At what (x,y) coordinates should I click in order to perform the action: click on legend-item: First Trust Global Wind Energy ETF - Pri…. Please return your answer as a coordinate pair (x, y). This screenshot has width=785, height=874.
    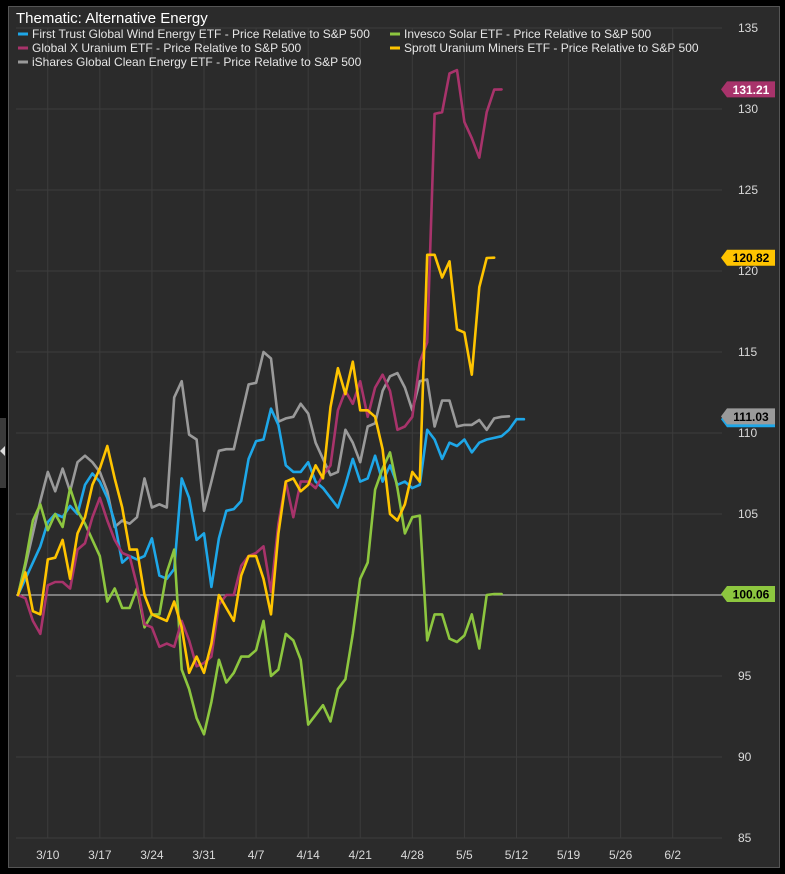
    Looking at the image, I should click on (194, 34).